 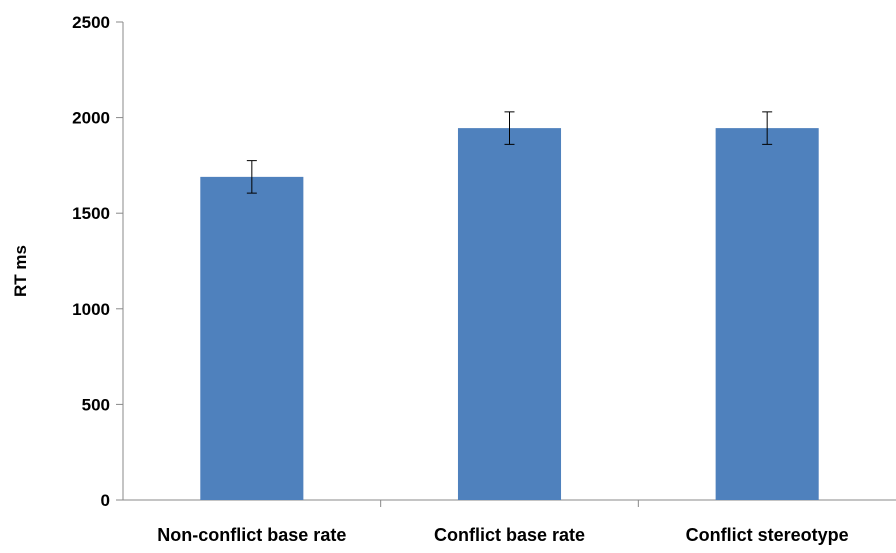 What do you see at coordinates (509, 535) in the screenshot?
I see `category-label: Conflict base rate` at bounding box center [509, 535].